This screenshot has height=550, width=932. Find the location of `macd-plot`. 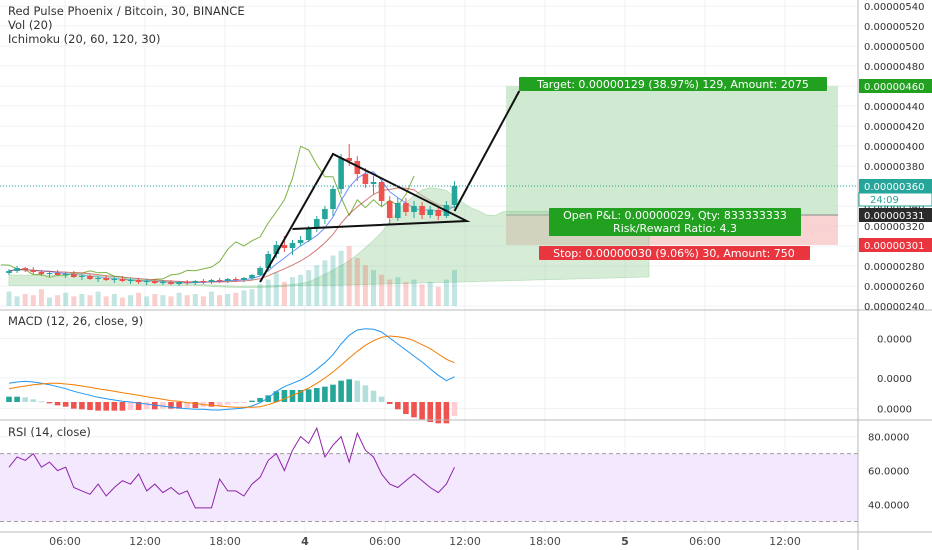

macd-plot is located at coordinates (232, 376).